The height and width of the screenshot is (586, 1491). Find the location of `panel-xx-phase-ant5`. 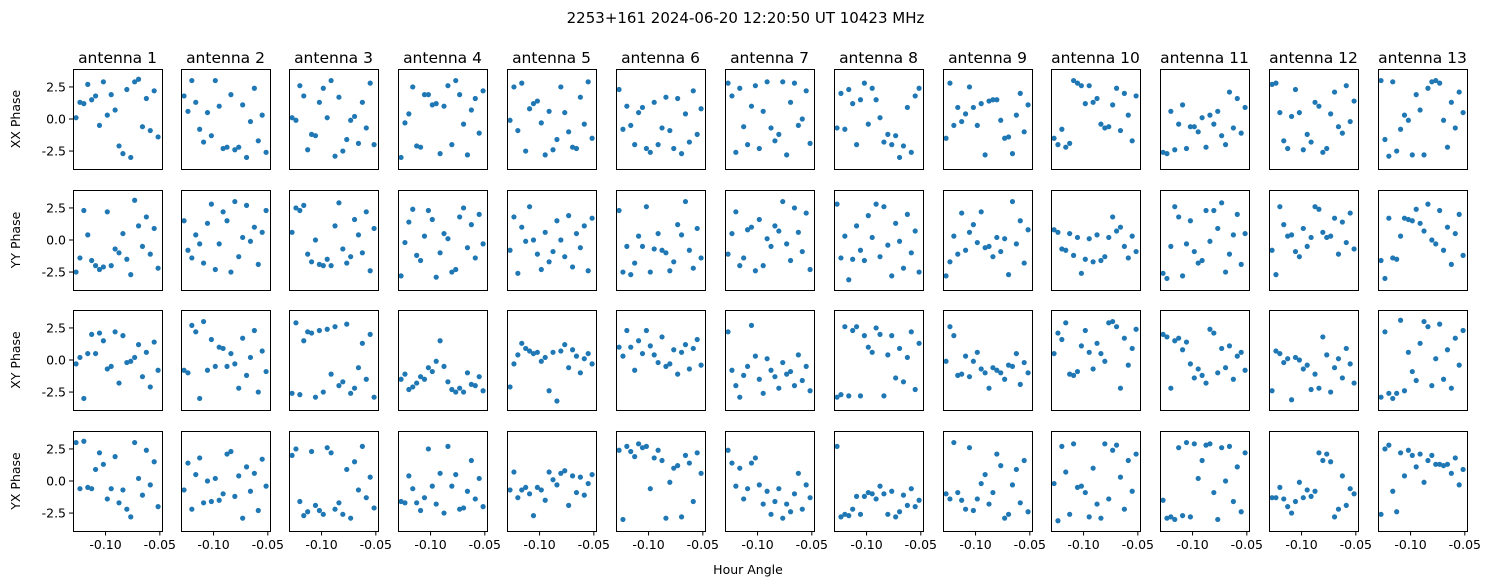

panel-xx-phase-ant5 is located at coordinates (552, 119).